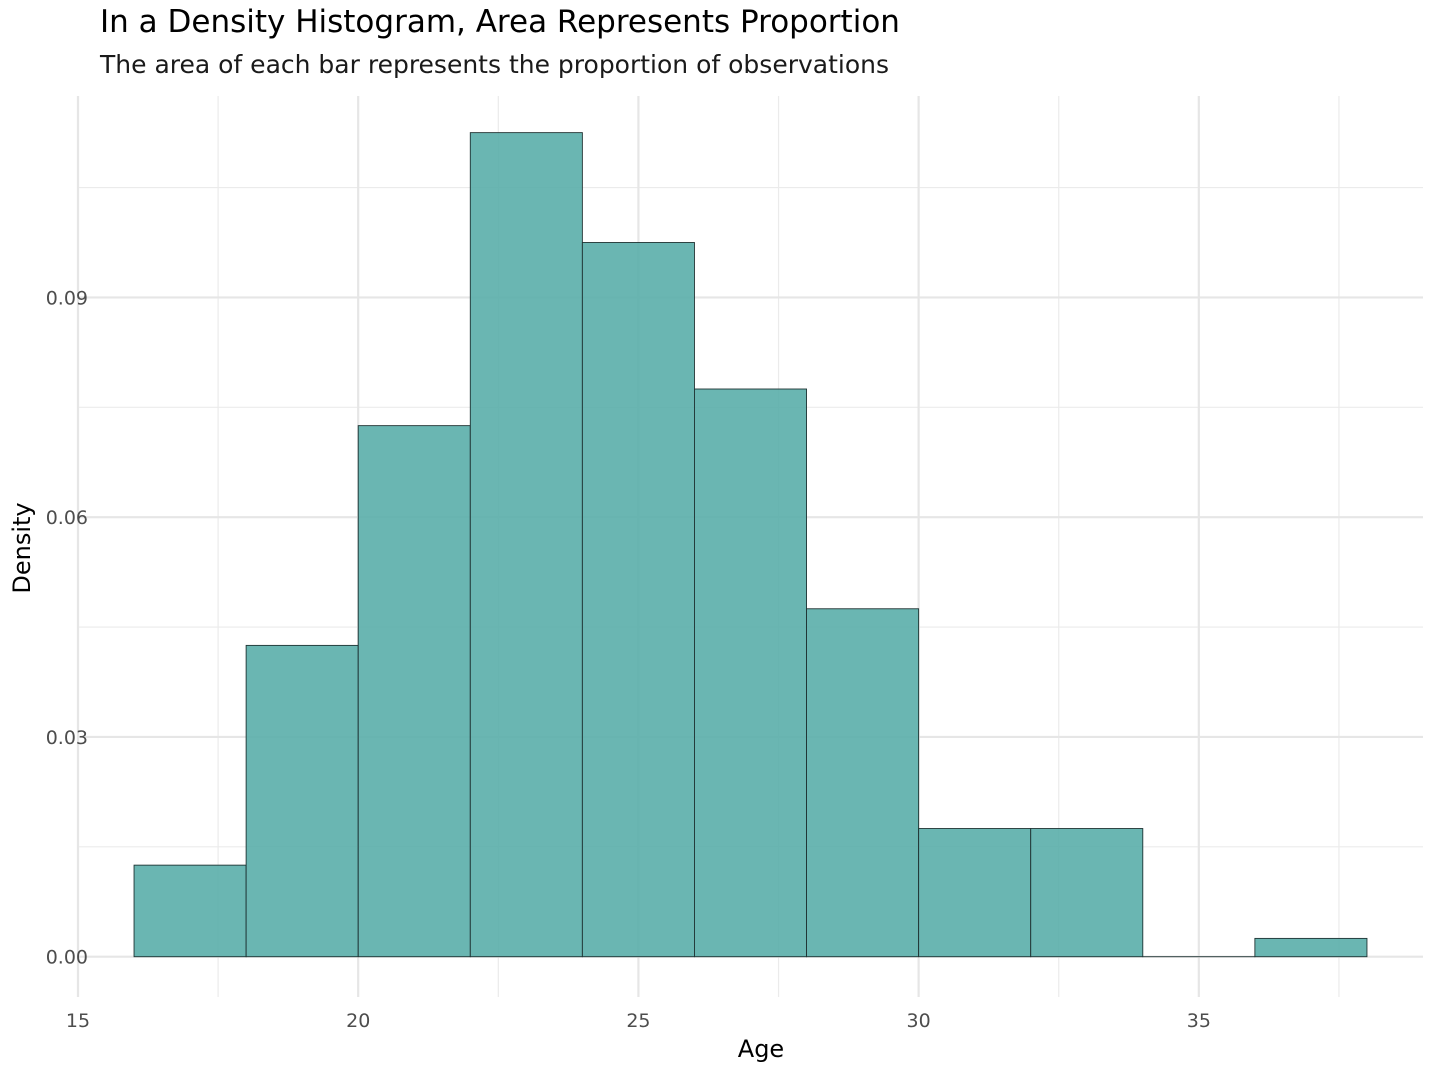 The image size is (1444, 1068). I want to click on y-tick-label: 0.09, so click(67, 298).